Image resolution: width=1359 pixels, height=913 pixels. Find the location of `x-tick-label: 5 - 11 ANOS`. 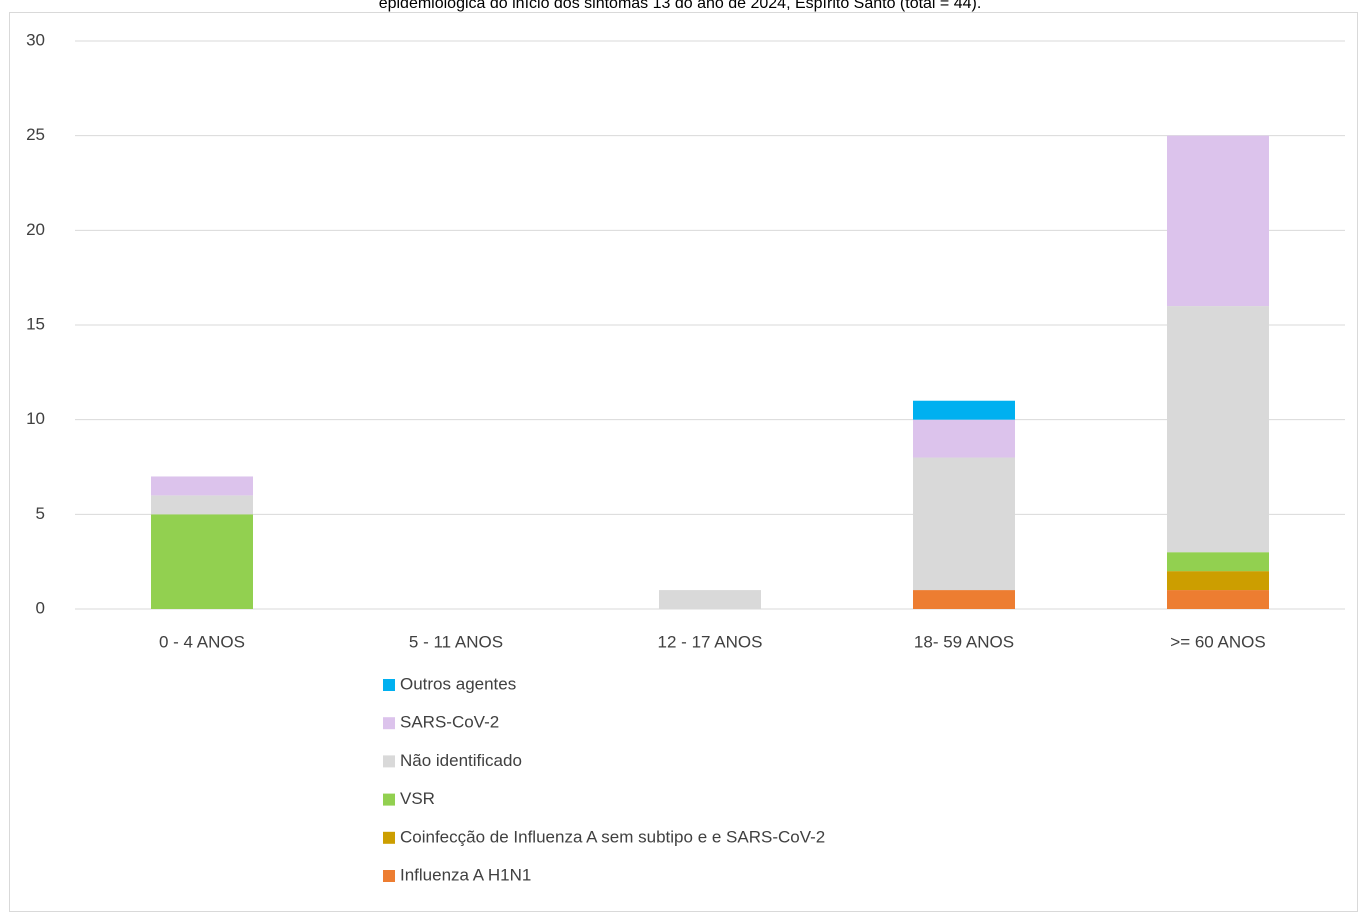

x-tick-label: 5 - 11 ANOS is located at coordinates (456, 641).